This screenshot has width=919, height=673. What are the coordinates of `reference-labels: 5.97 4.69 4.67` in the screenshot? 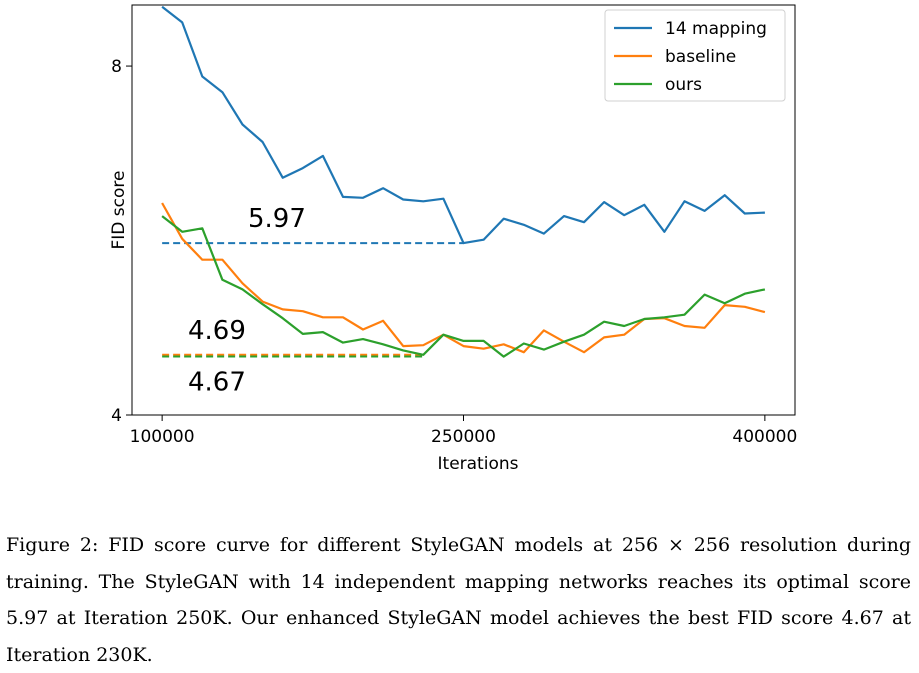 It's located at (247, 300).